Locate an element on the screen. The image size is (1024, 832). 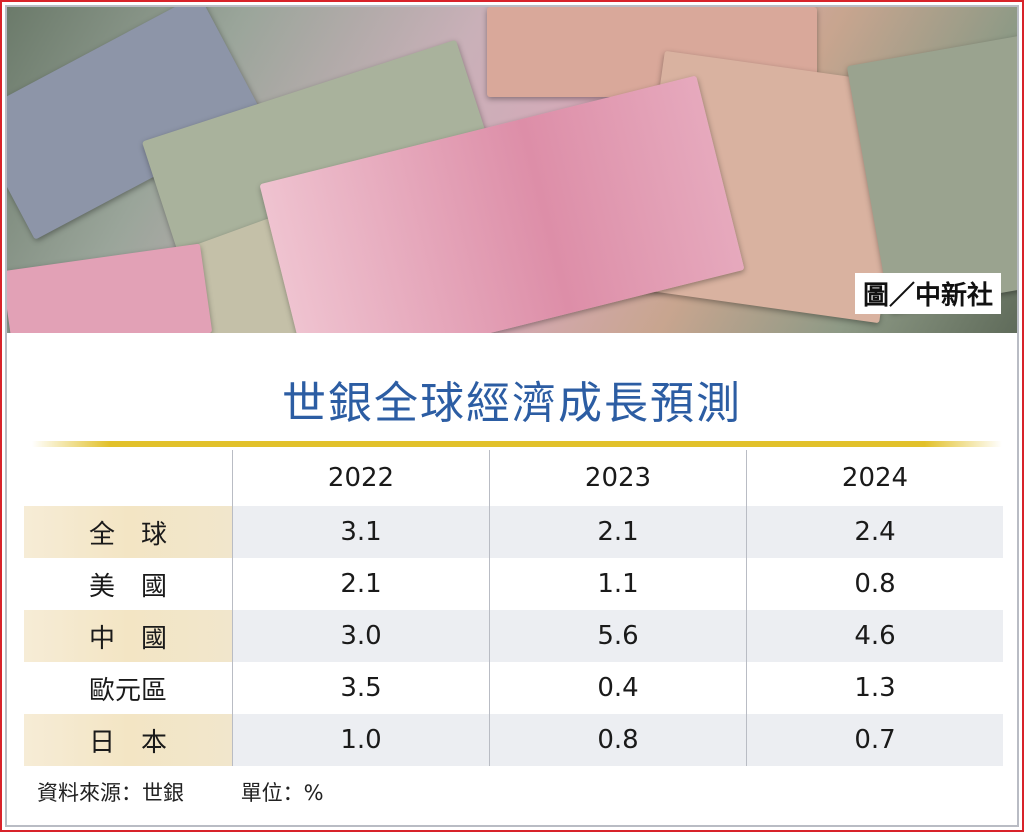
row-label: 美 國 is located at coordinates (127, 586).